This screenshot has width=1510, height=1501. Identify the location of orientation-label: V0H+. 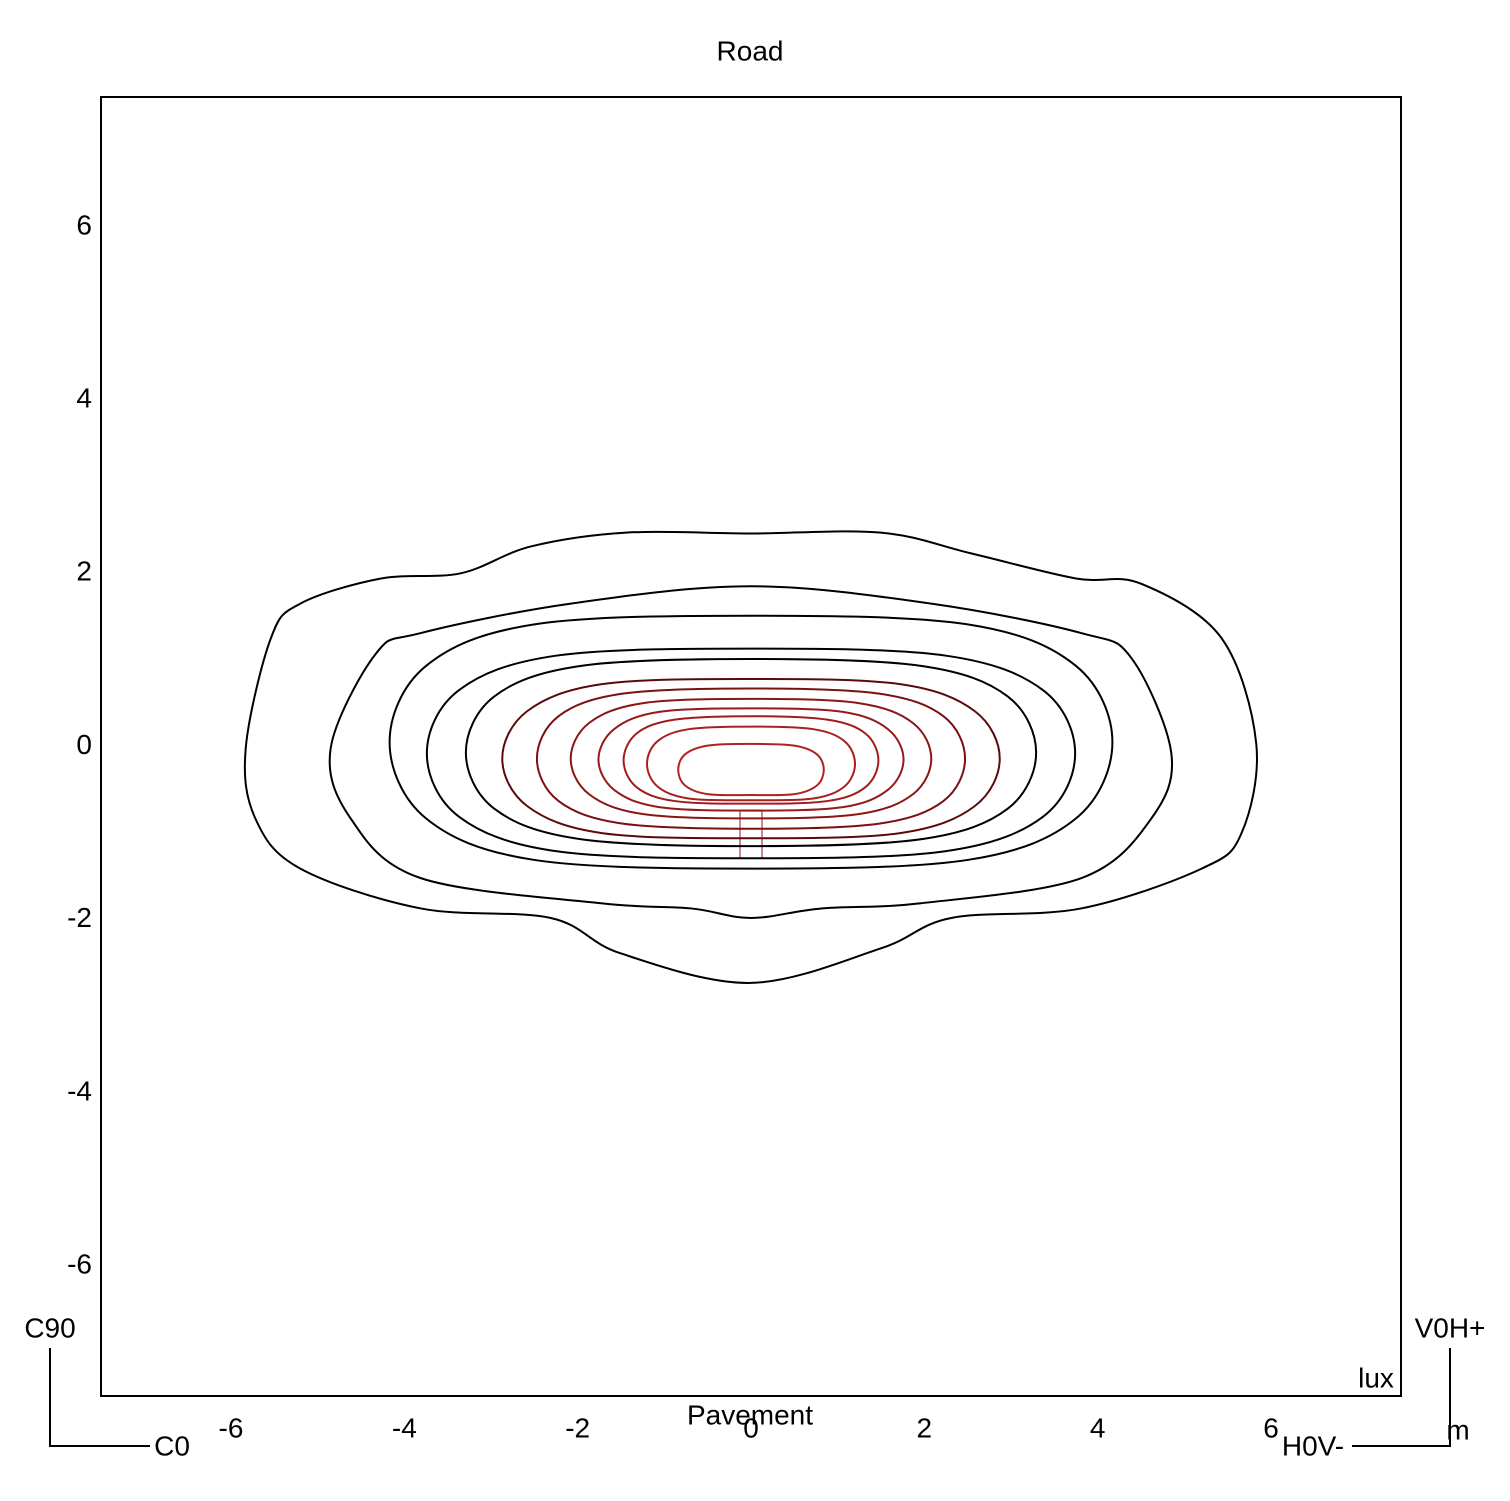
(1450, 1327).